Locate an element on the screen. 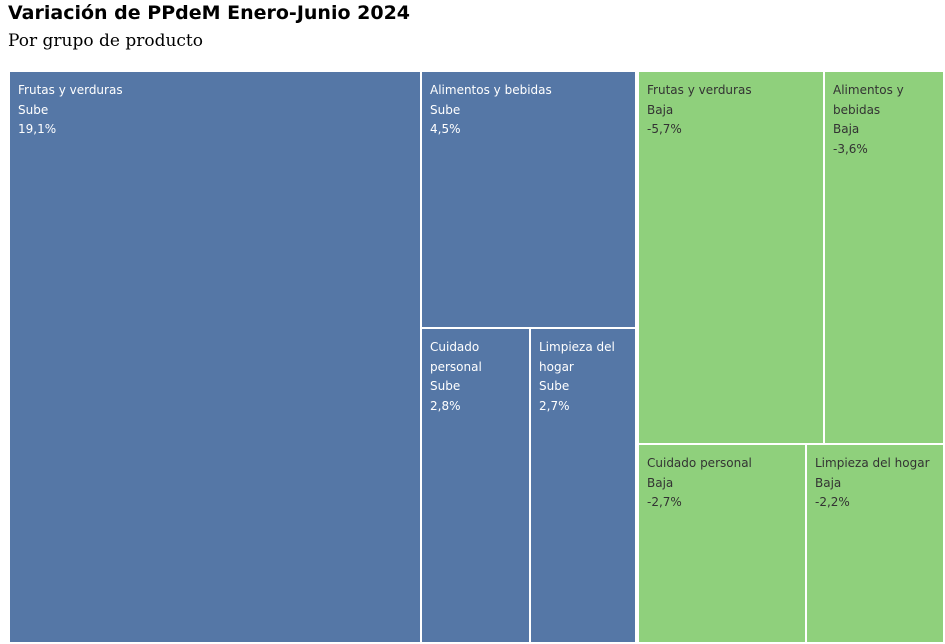  treemap-tile-baja-4: Limpieza del hogar Baja -2,2% is located at coordinates (875, 543).